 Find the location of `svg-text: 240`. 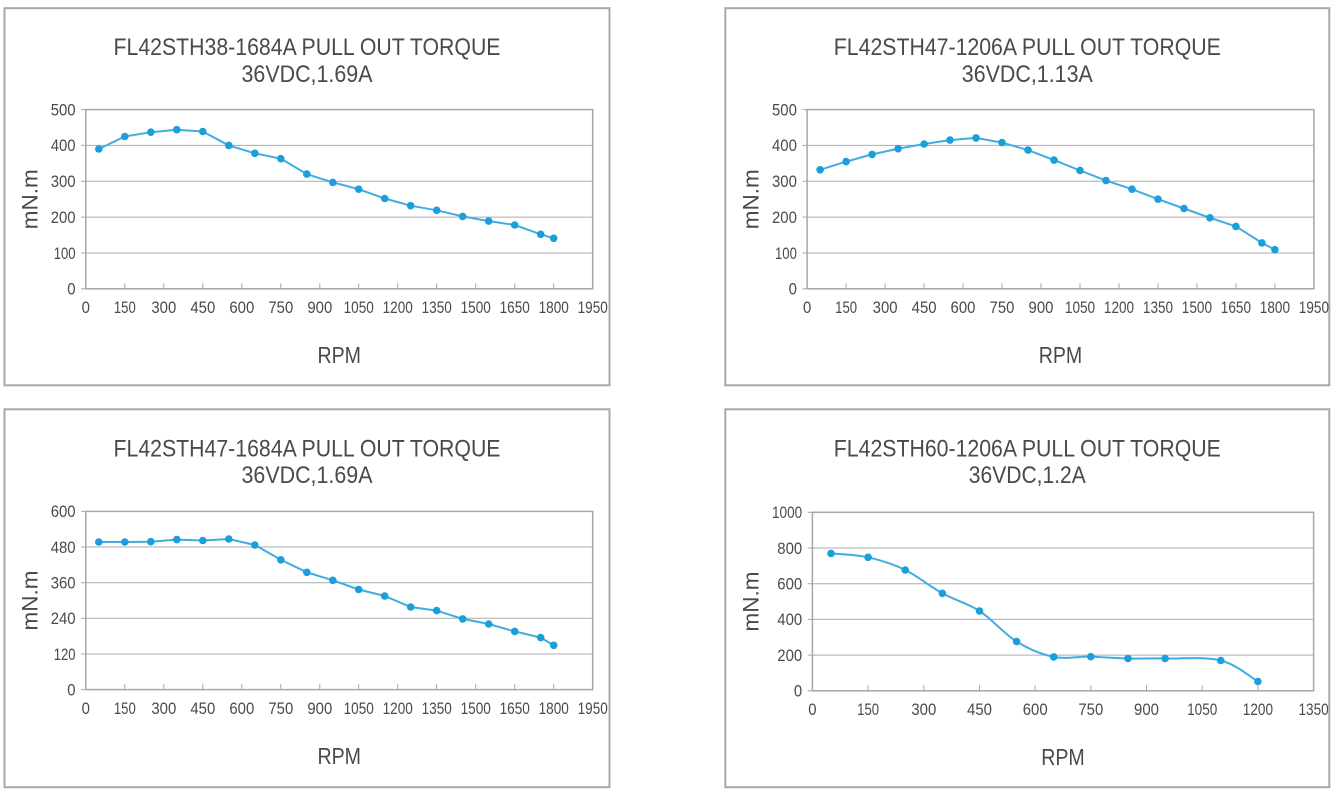

svg-text: 240 is located at coordinates (63, 618).